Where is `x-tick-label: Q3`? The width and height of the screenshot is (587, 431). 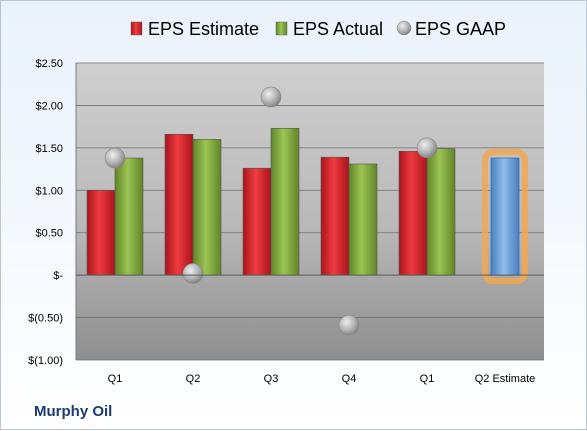 x-tick-label: Q3 is located at coordinates (271, 379).